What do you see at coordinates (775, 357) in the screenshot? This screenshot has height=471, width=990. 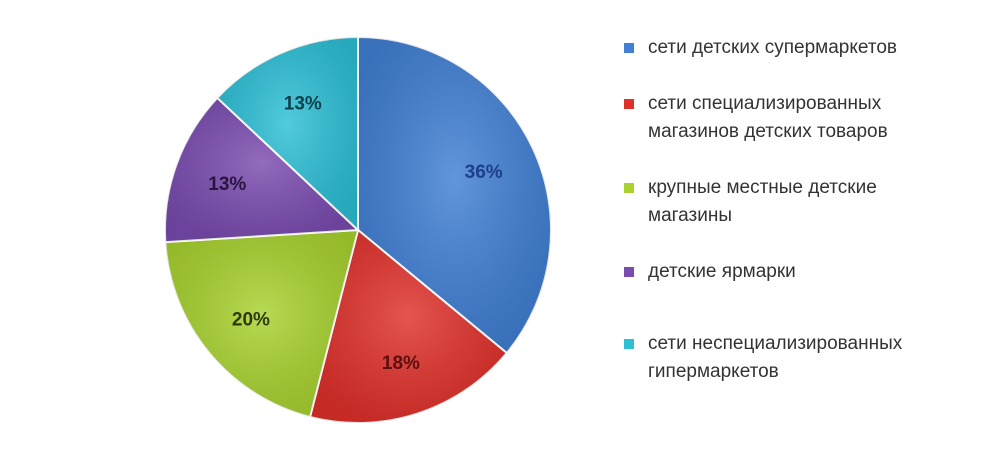 I see `legend-label: сети неспециализированных гипермаркетов` at bounding box center [775, 357].